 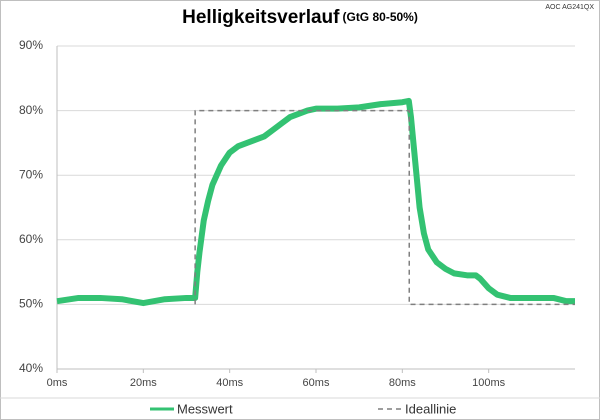 What do you see at coordinates (569, 7) in the screenshot?
I see `corner-label: AOC AG241QX` at bounding box center [569, 7].